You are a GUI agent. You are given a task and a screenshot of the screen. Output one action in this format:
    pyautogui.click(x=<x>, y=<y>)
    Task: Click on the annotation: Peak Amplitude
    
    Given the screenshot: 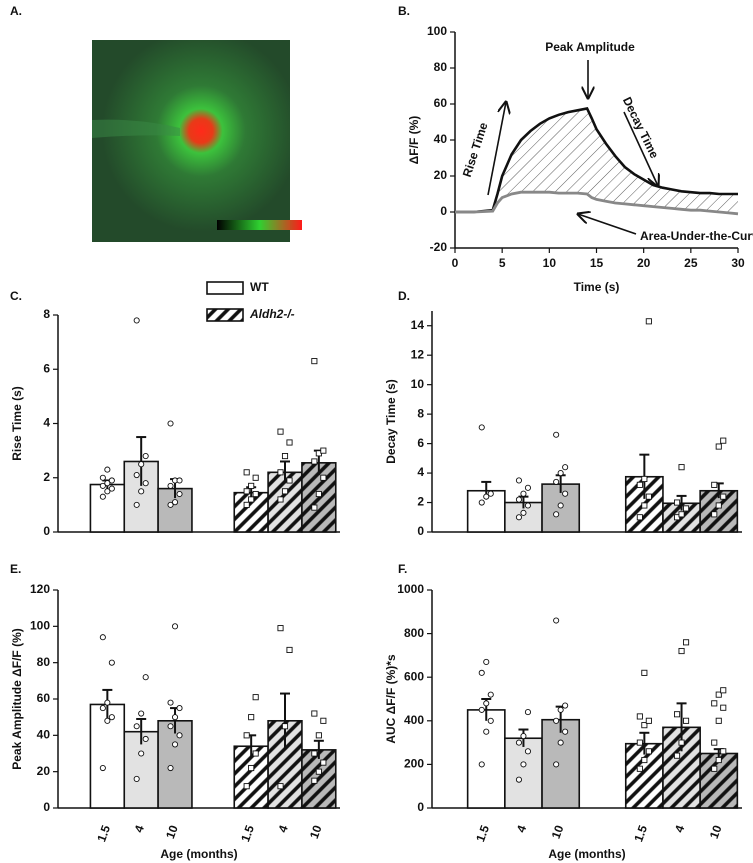 What is the action you would take?
    pyautogui.click(x=590, y=47)
    